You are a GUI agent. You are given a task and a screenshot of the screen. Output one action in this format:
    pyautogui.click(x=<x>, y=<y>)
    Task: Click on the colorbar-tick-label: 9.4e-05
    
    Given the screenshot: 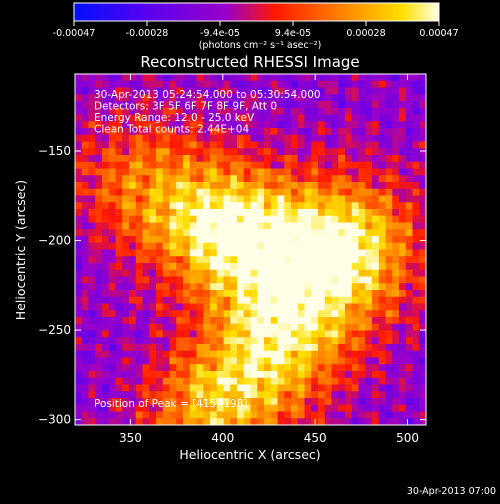 What is the action you would take?
    pyautogui.click(x=293, y=33)
    